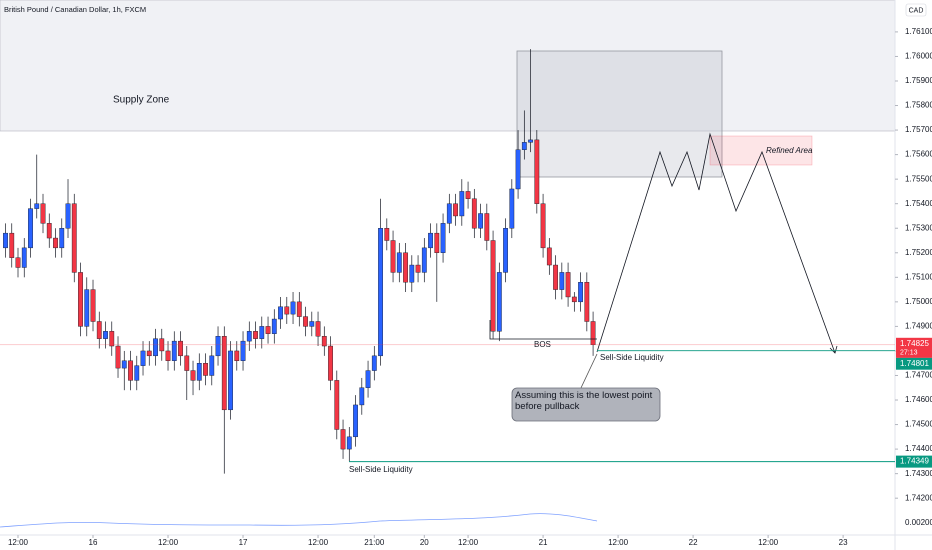  I want to click on currency-label: CAD, so click(916, 10).